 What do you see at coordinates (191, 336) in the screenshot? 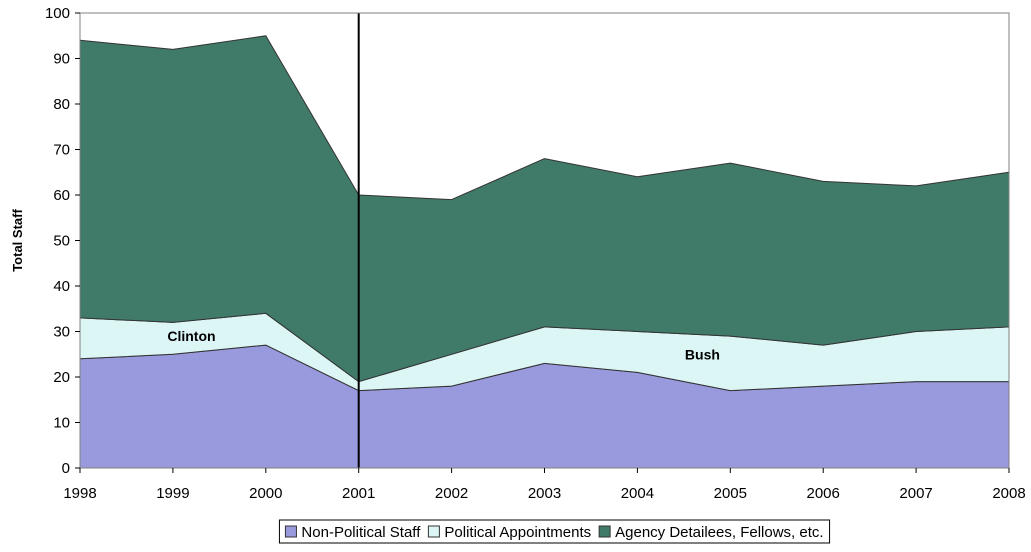
I see `annotation-clinton: Clinton` at bounding box center [191, 336].